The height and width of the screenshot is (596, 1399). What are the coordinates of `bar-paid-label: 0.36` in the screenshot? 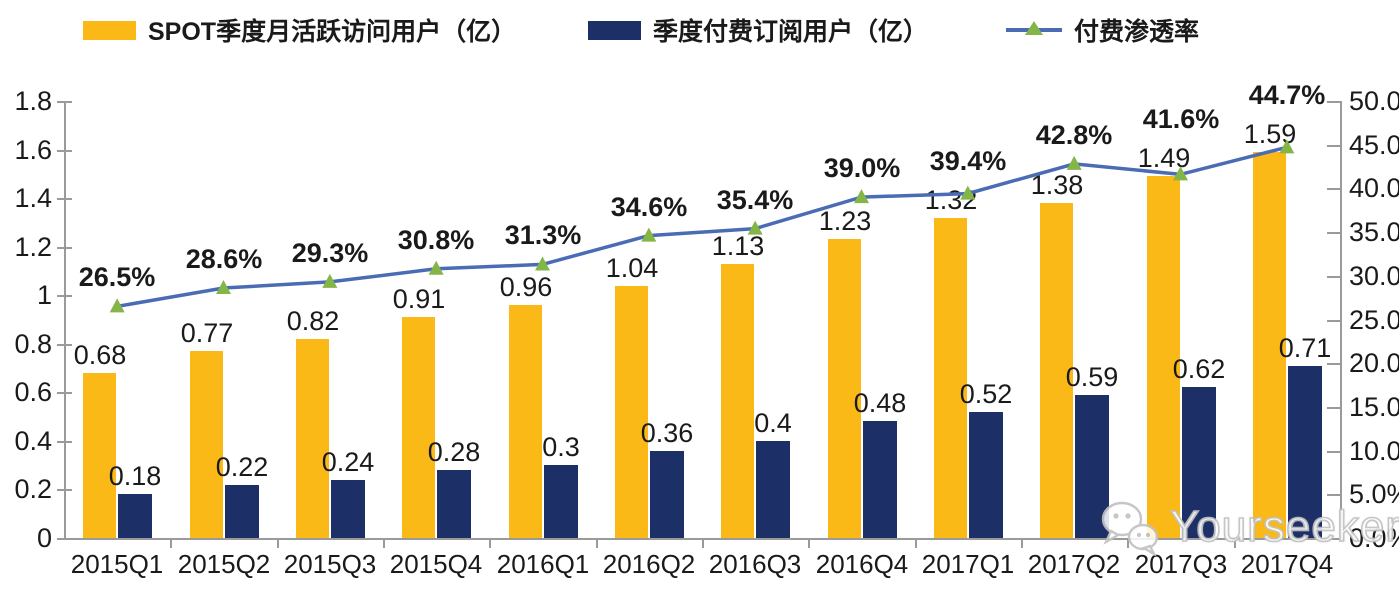 It's located at (667, 433).